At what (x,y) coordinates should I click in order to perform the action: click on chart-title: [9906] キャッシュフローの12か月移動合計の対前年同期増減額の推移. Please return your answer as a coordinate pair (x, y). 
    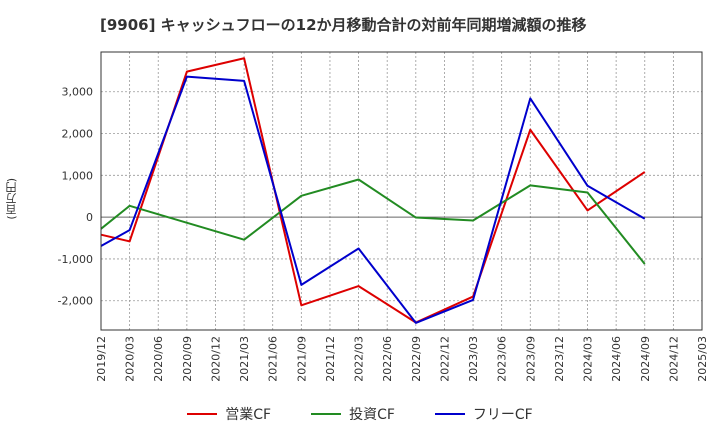
    Looking at the image, I should click on (343, 25).